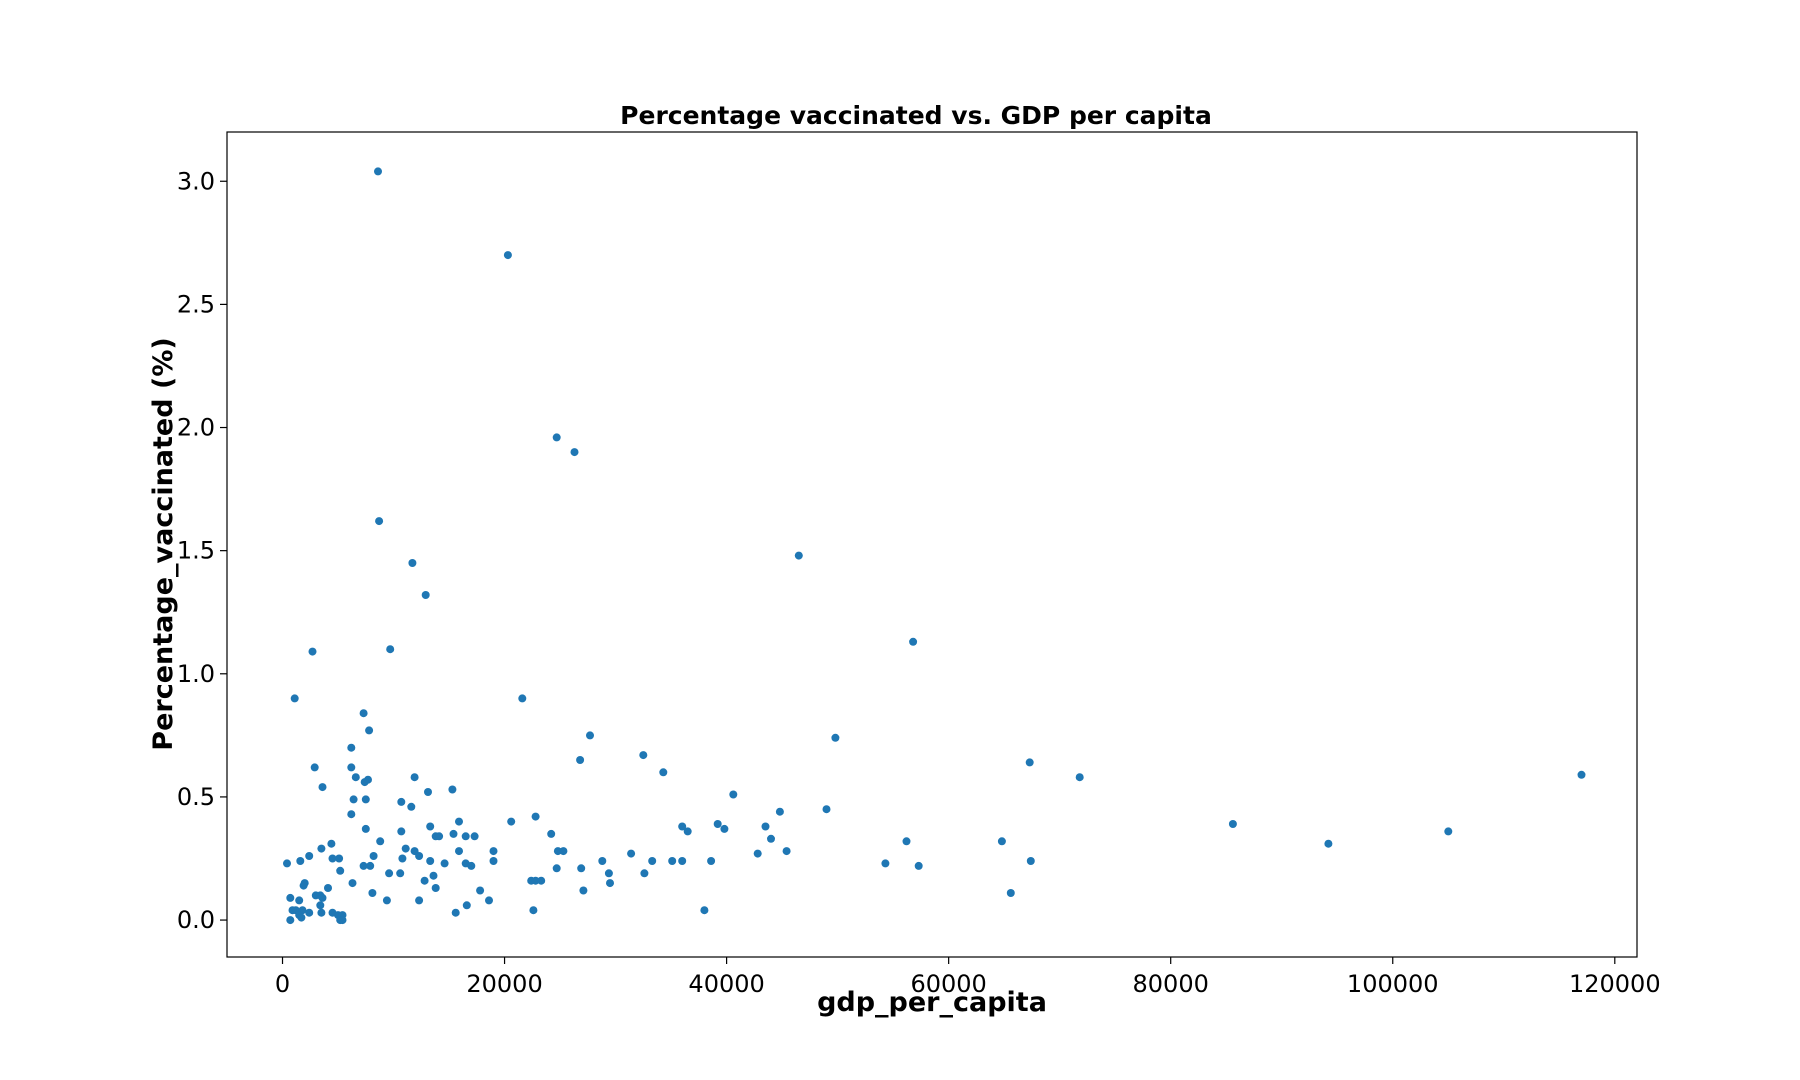  What do you see at coordinates (196, 920) in the screenshot?
I see `y-tick-label: 0.0` at bounding box center [196, 920].